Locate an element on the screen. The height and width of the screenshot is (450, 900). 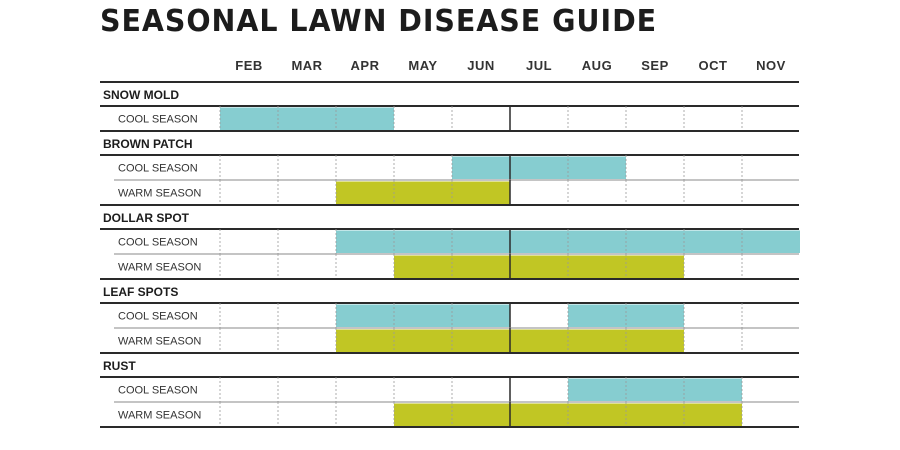
disease-heading-rust: RUST is located at coordinates (119, 366).